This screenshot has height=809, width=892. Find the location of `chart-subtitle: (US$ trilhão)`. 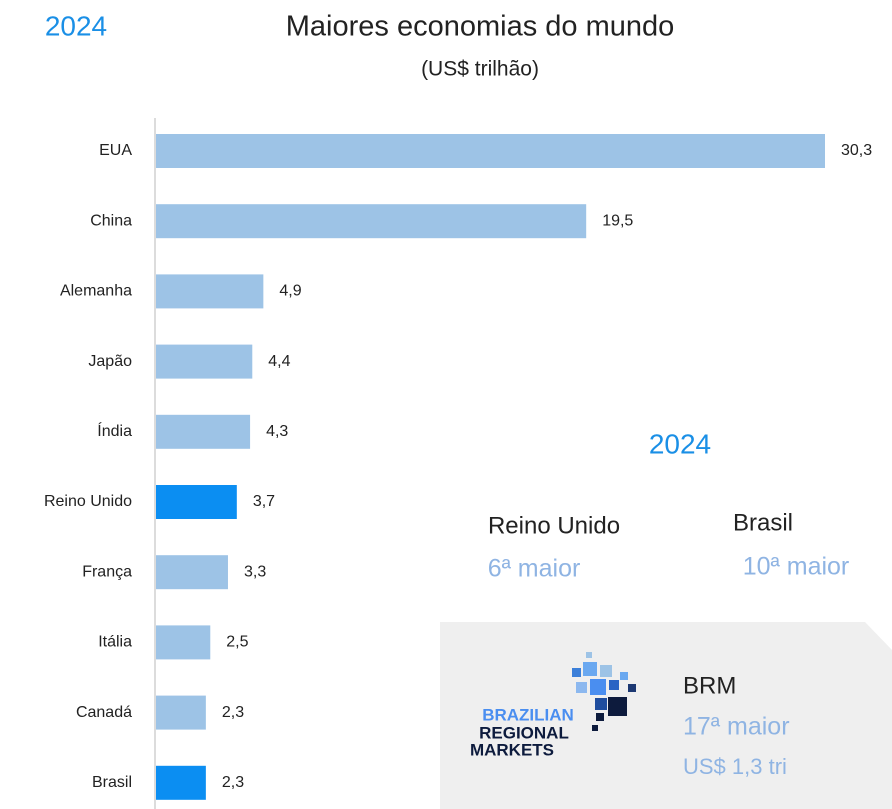

chart-subtitle: (US$ trilhão) is located at coordinates (480, 69).